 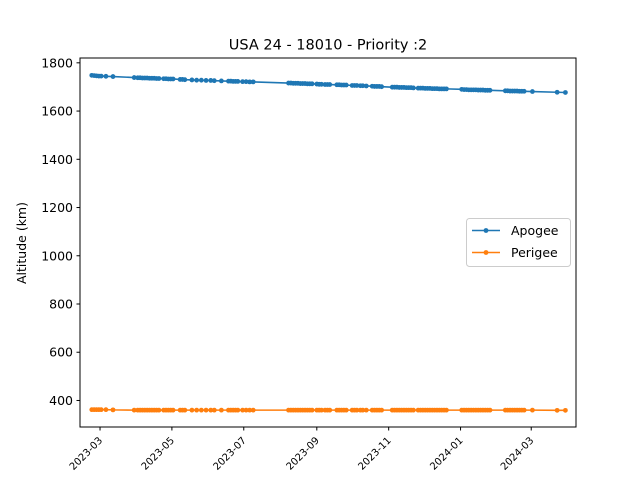 I want to click on y-tick-label: 800, so click(x=61, y=304).